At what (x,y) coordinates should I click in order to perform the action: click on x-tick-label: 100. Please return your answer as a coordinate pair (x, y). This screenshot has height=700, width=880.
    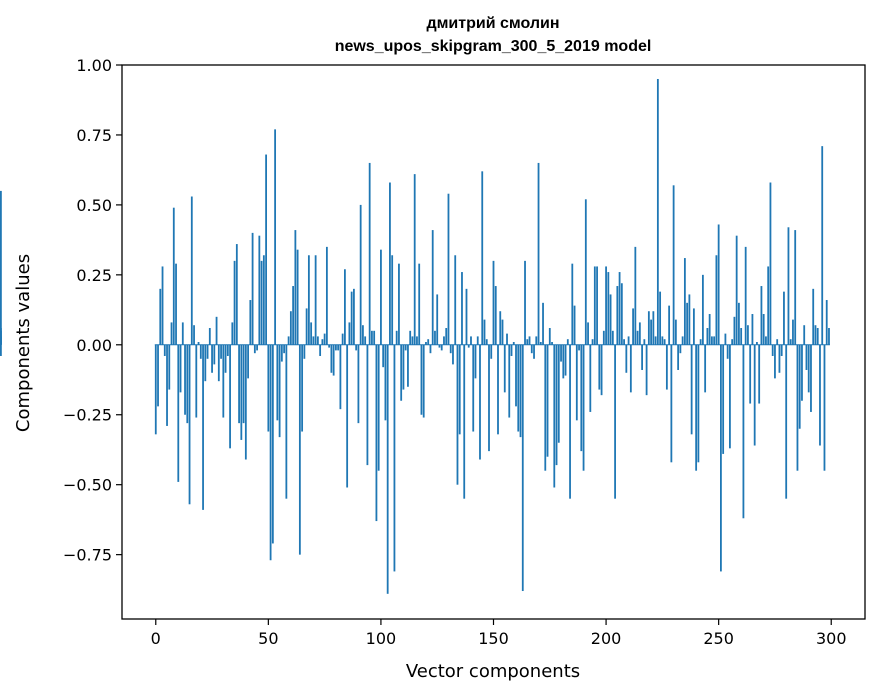
    Looking at the image, I should click on (381, 638).